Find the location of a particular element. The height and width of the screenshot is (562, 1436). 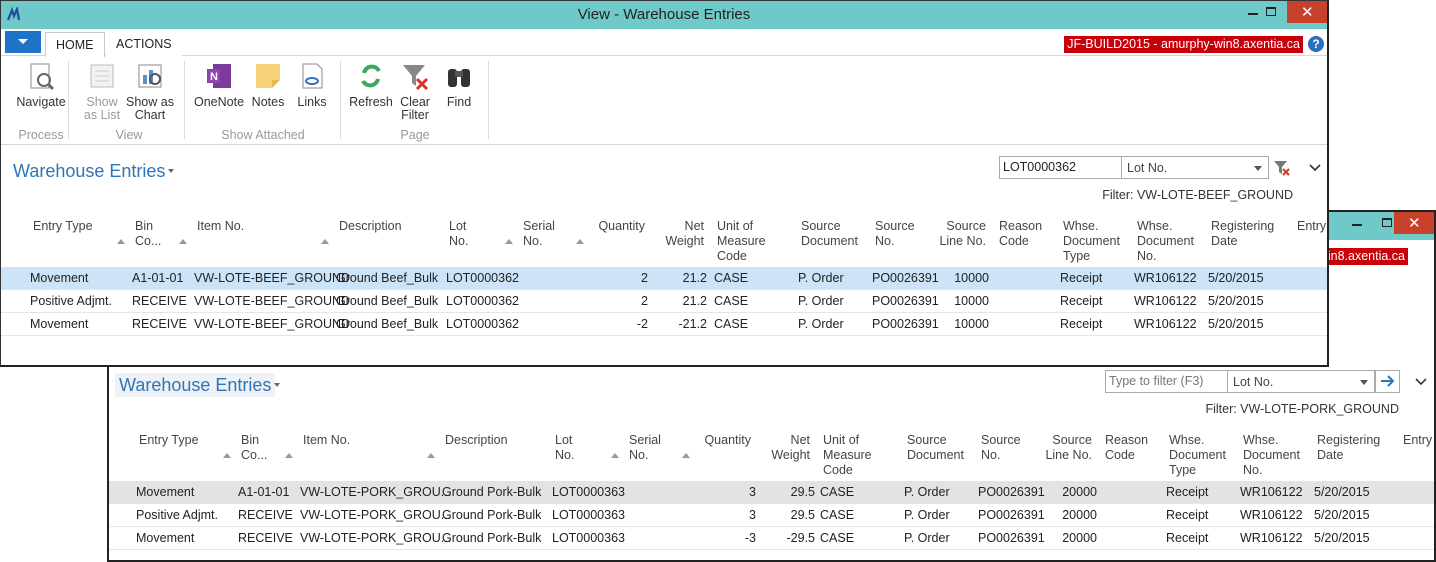

table-cell: RECEIVE is located at coordinates (265, 515).